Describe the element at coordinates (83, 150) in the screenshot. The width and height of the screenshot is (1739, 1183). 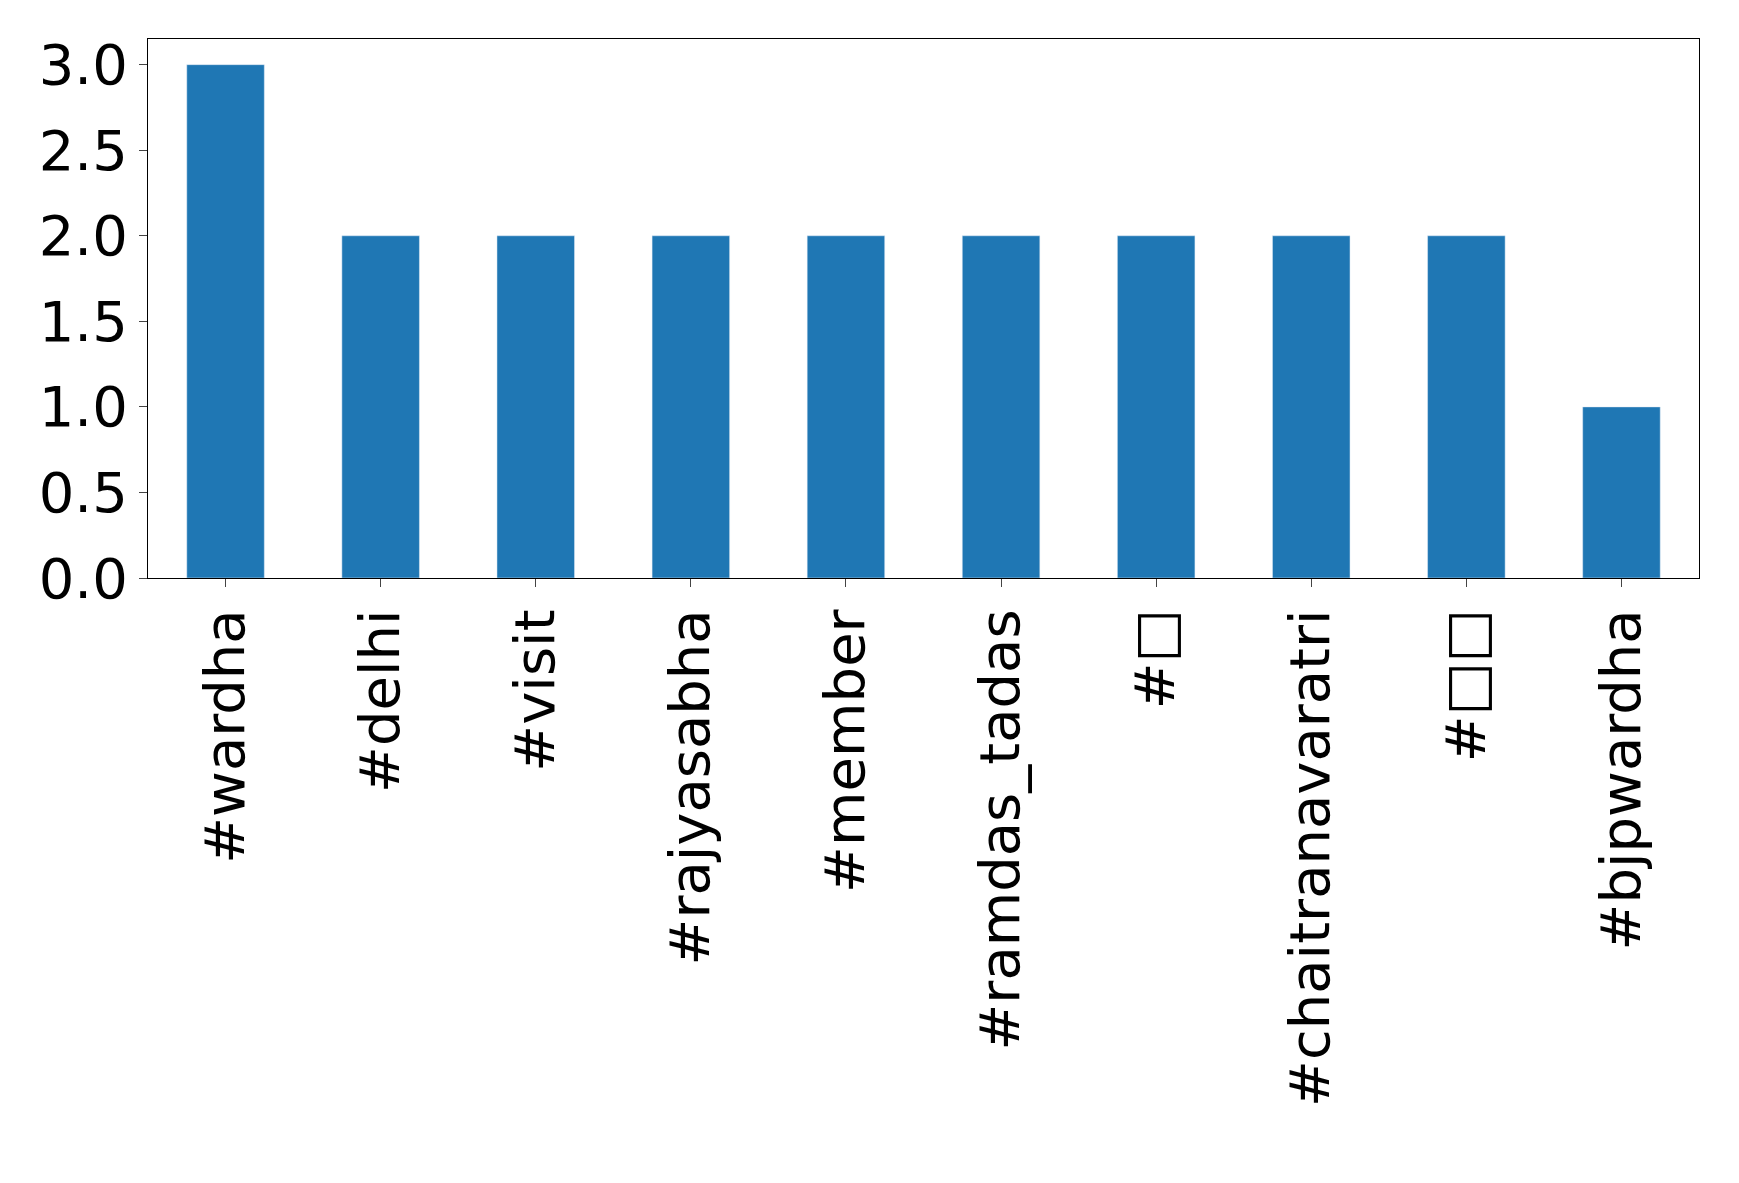
I see `y-tick-label: 2.5` at that location.